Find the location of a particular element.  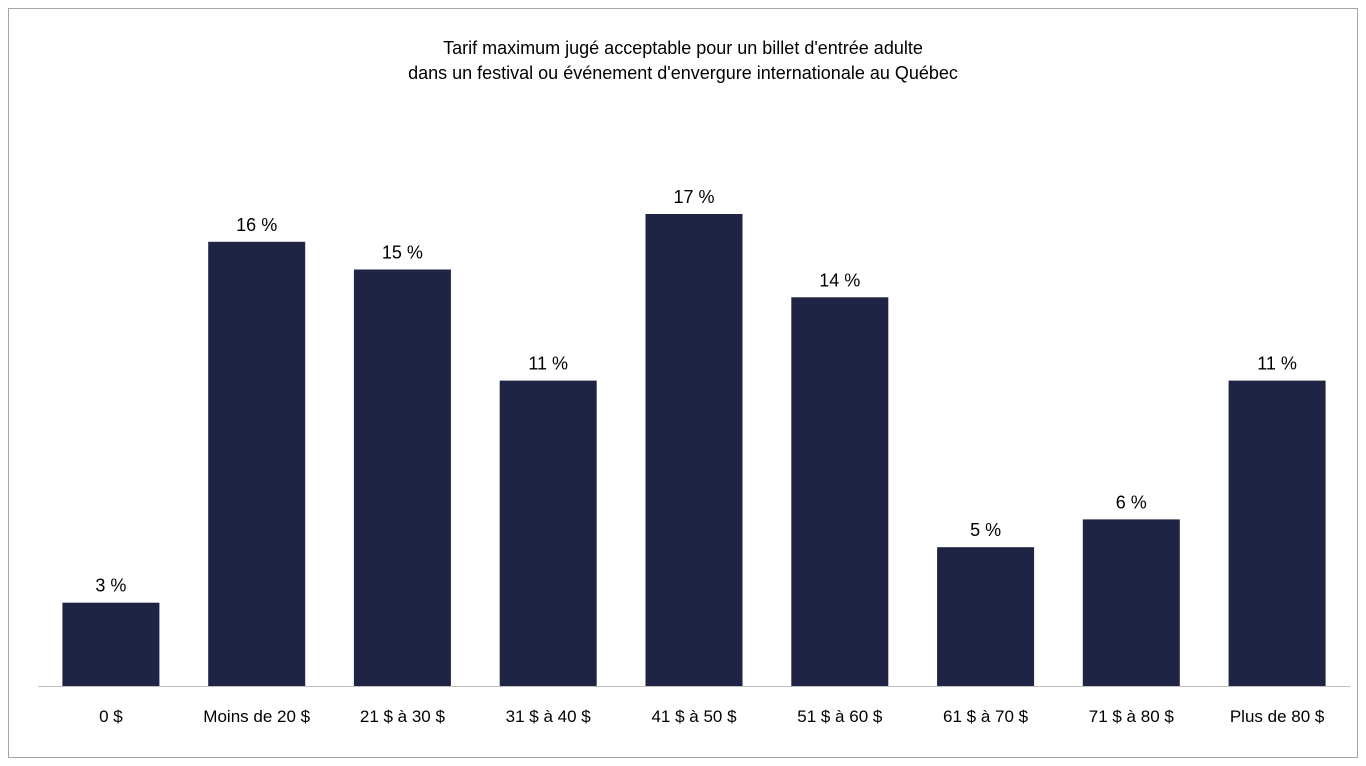

x-tick-label-4: 31 $ à 40 $ is located at coordinates (549, 716).